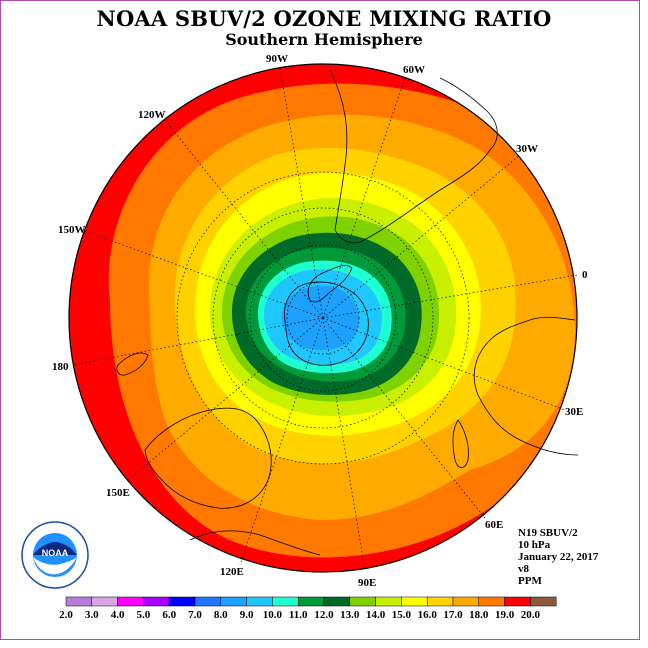 The height and width of the screenshot is (648, 648). Describe the element at coordinates (523, 569) in the screenshot. I see `info-version: v8` at that location.